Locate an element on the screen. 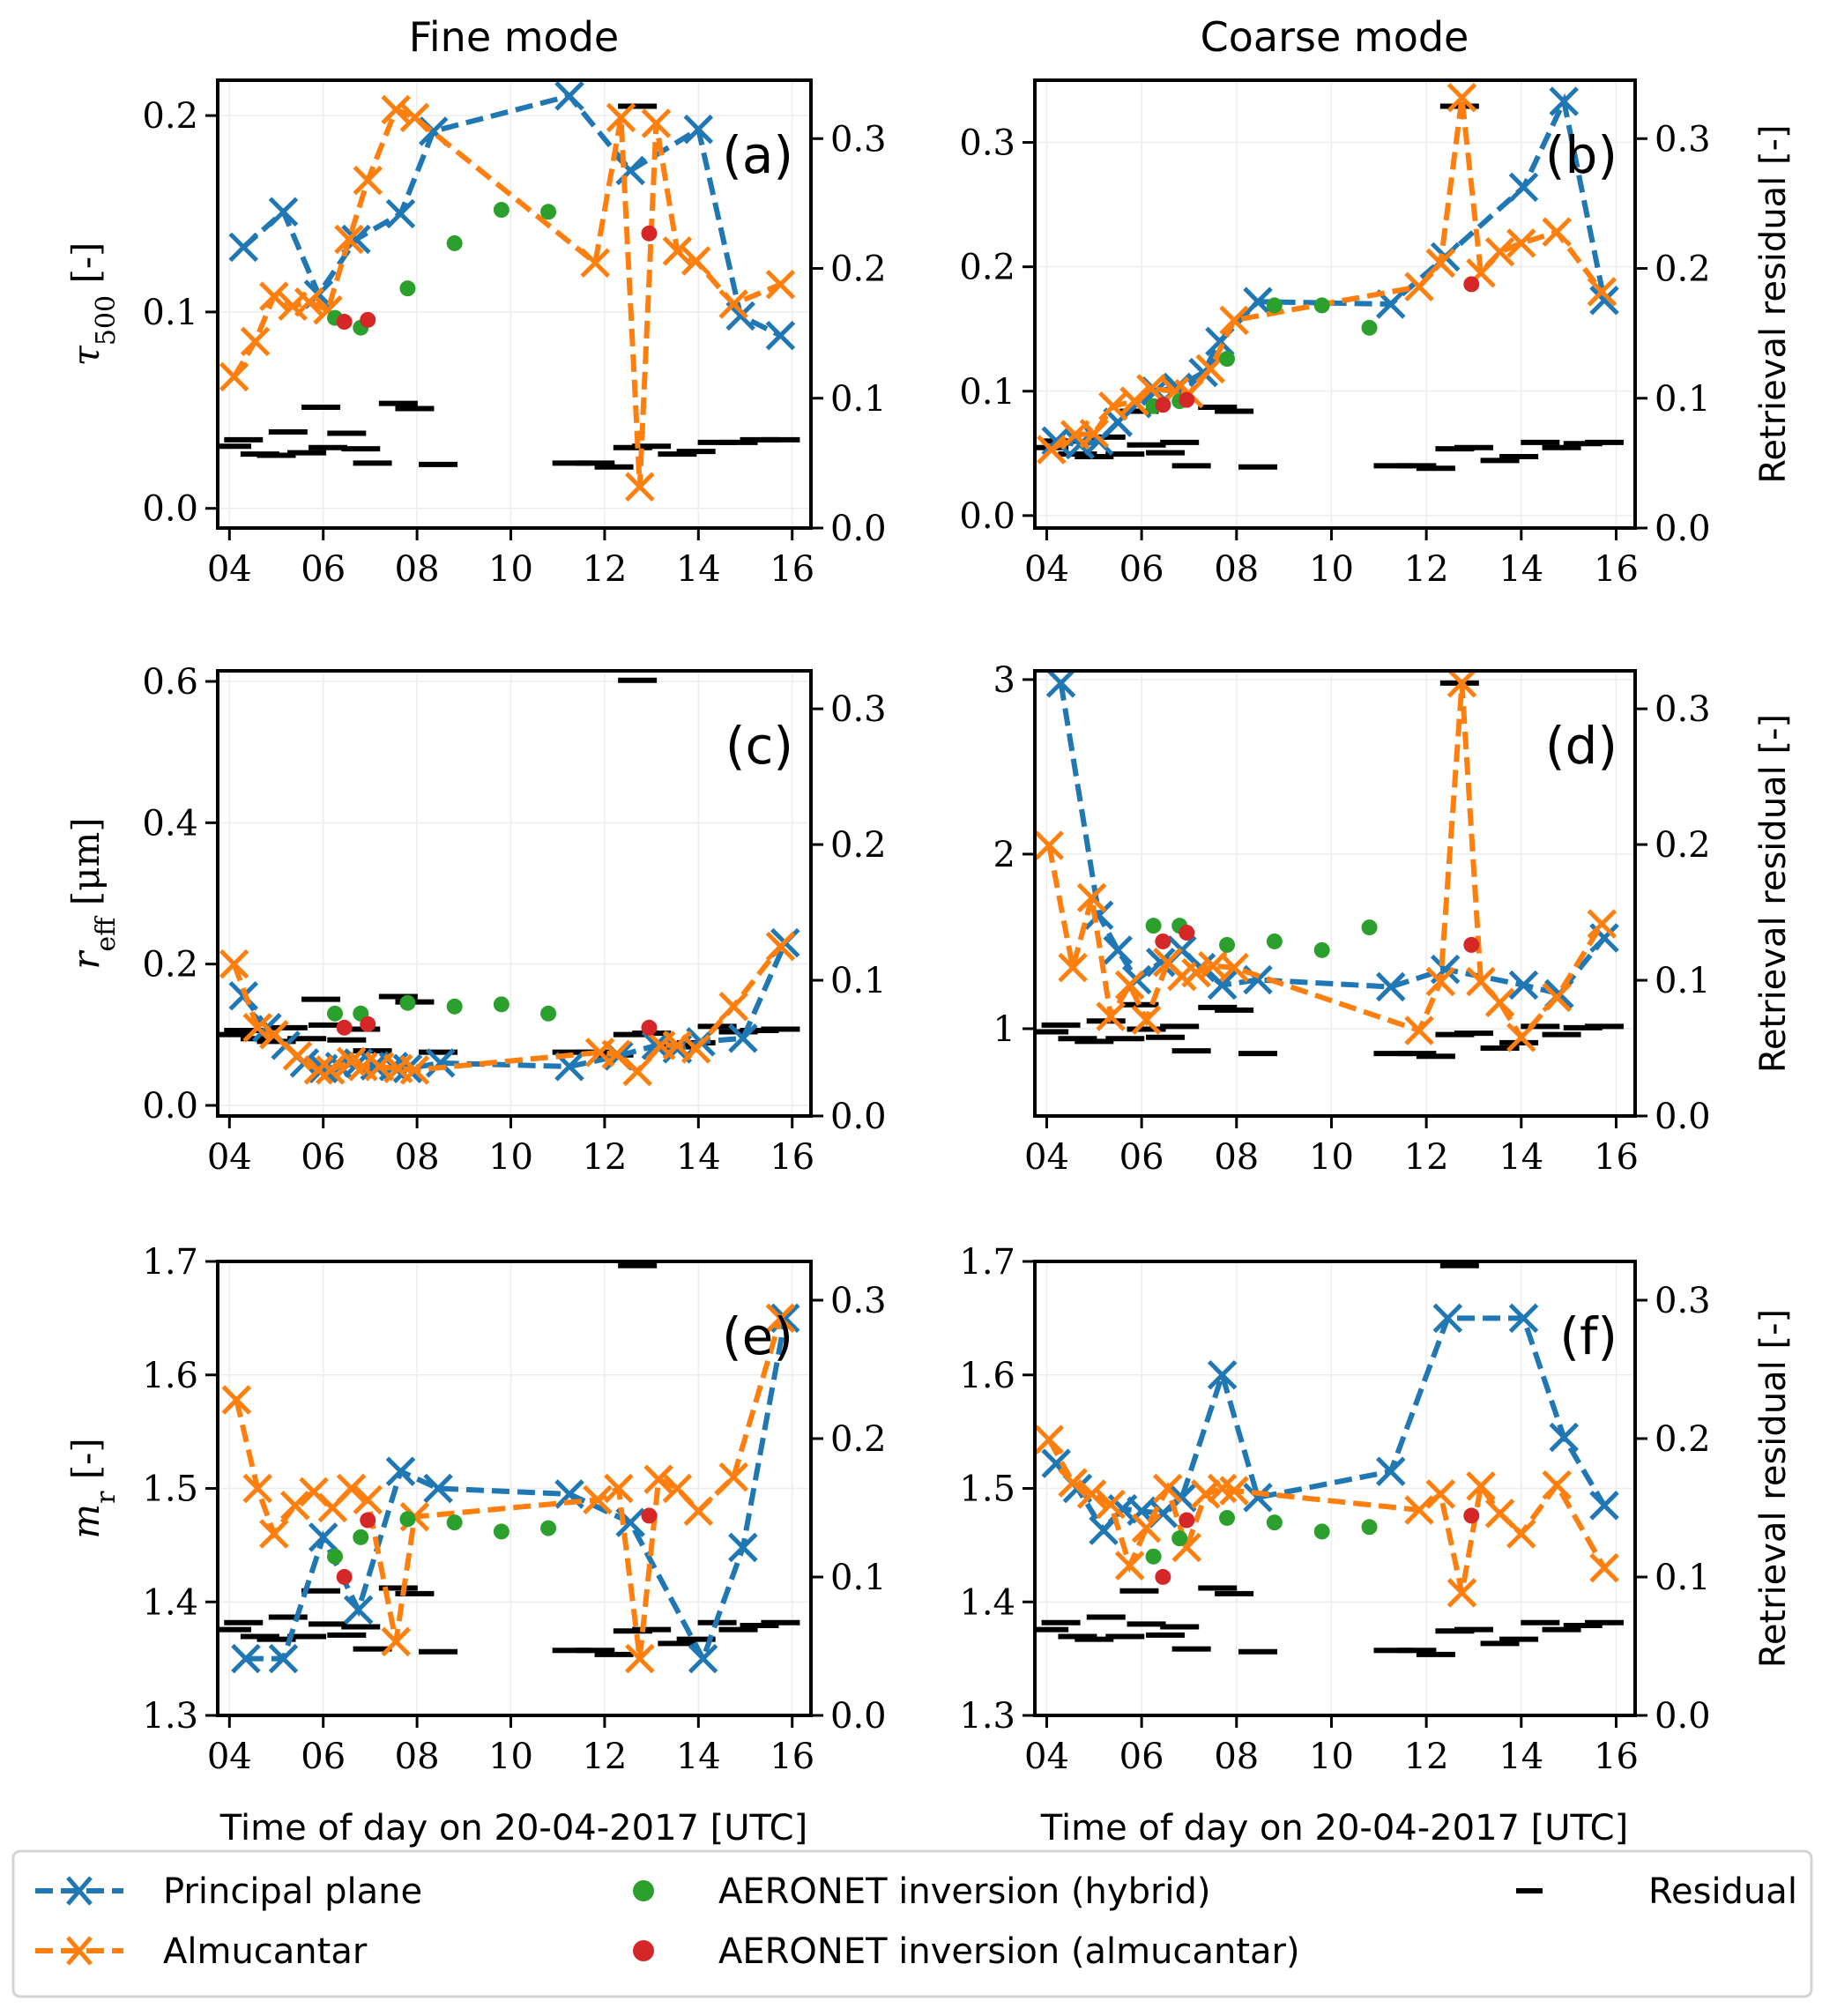 Image resolution: width=1822 pixels, height=2016 pixels. y-tick-label: 0.6 is located at coordinates (170, 683).